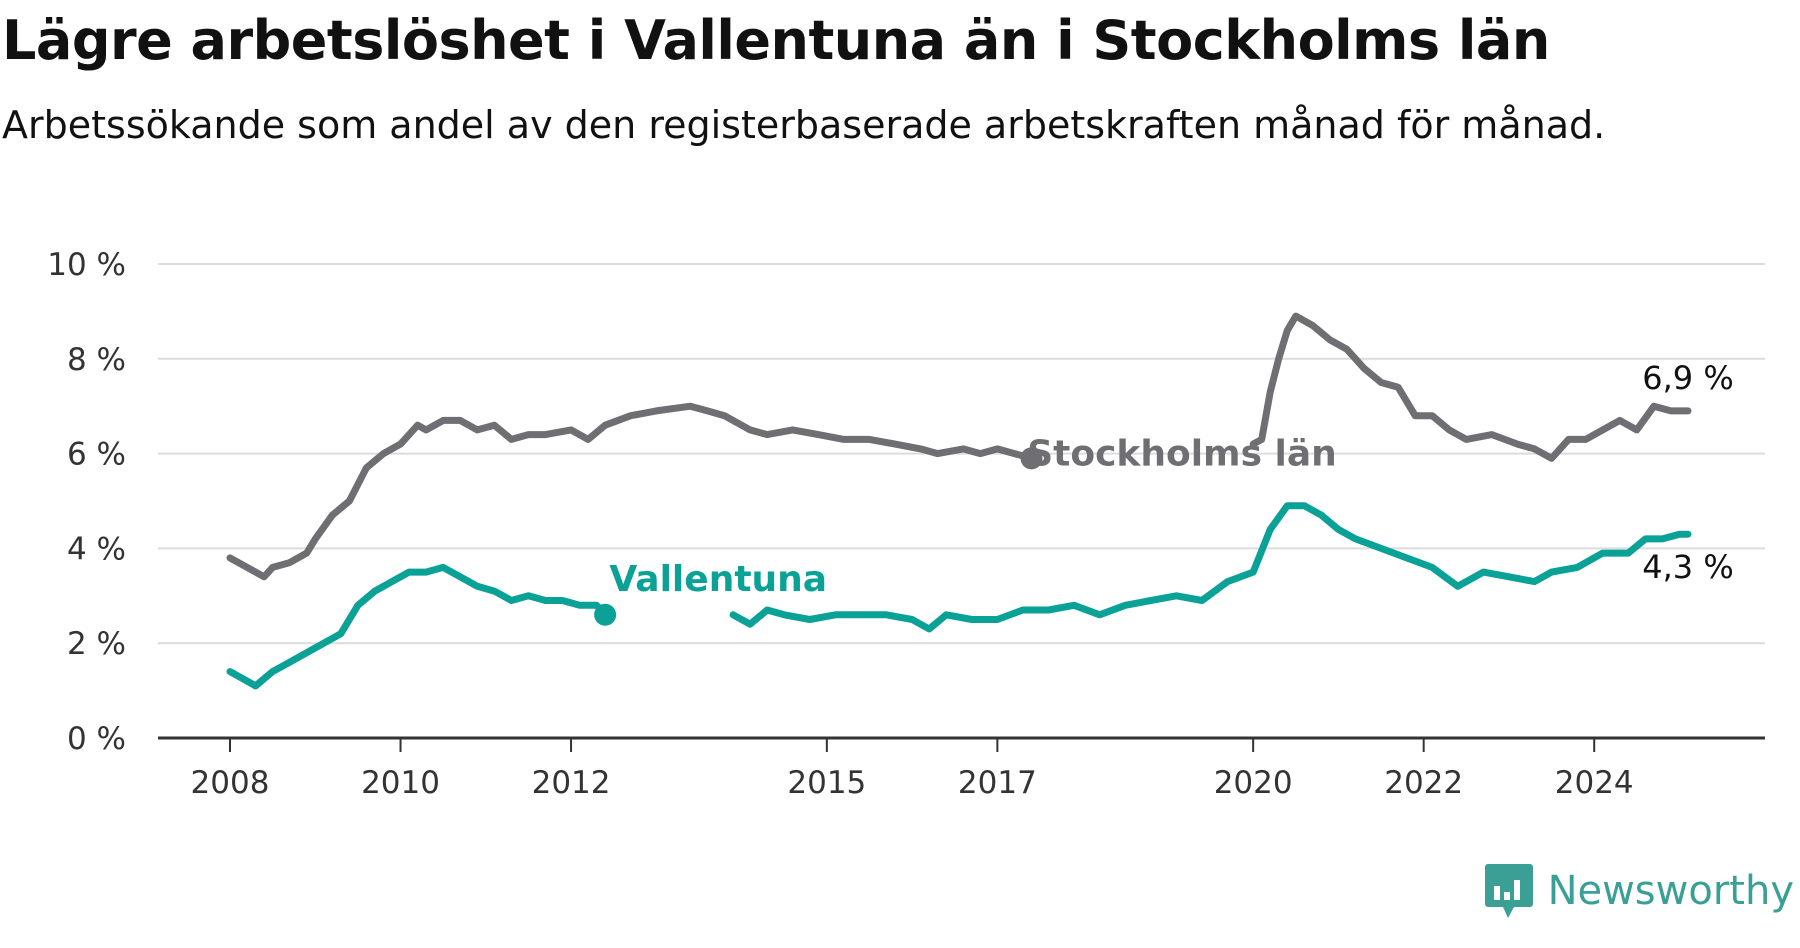 The image size is (1800, 948). Describe the element at coordinates (997, 783) in the screenshot. I see `x-tick-label: 2017` at that location.